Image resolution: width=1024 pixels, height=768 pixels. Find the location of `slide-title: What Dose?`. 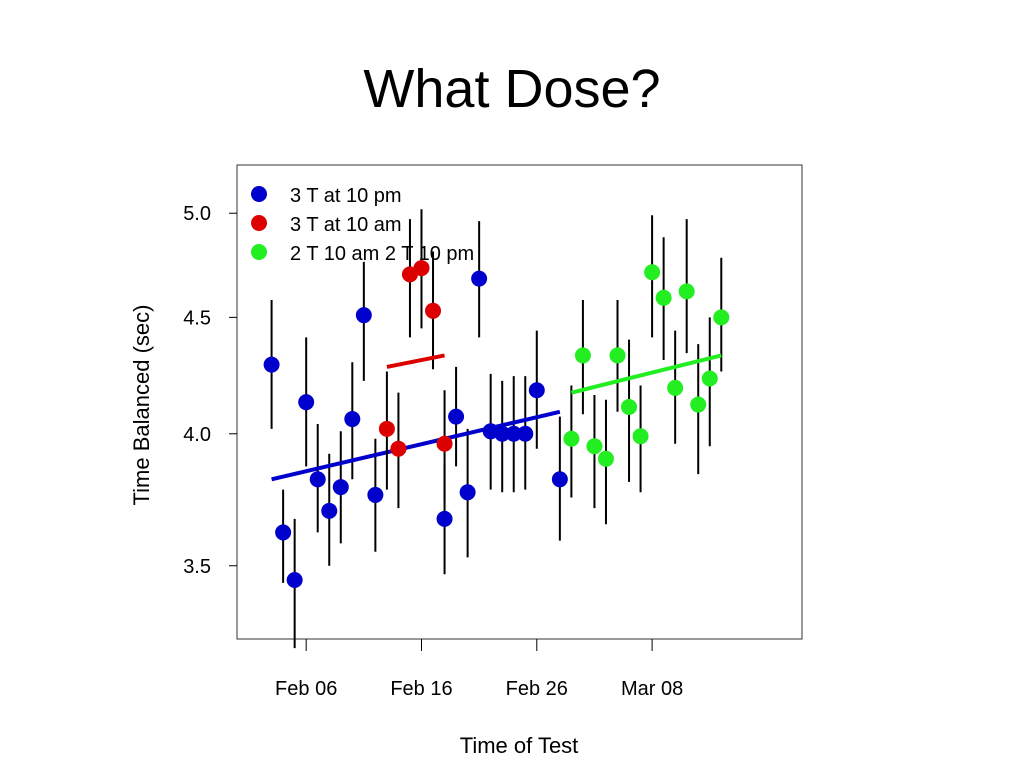

slide-title: What Dose? is located at coordinates (512, 89).